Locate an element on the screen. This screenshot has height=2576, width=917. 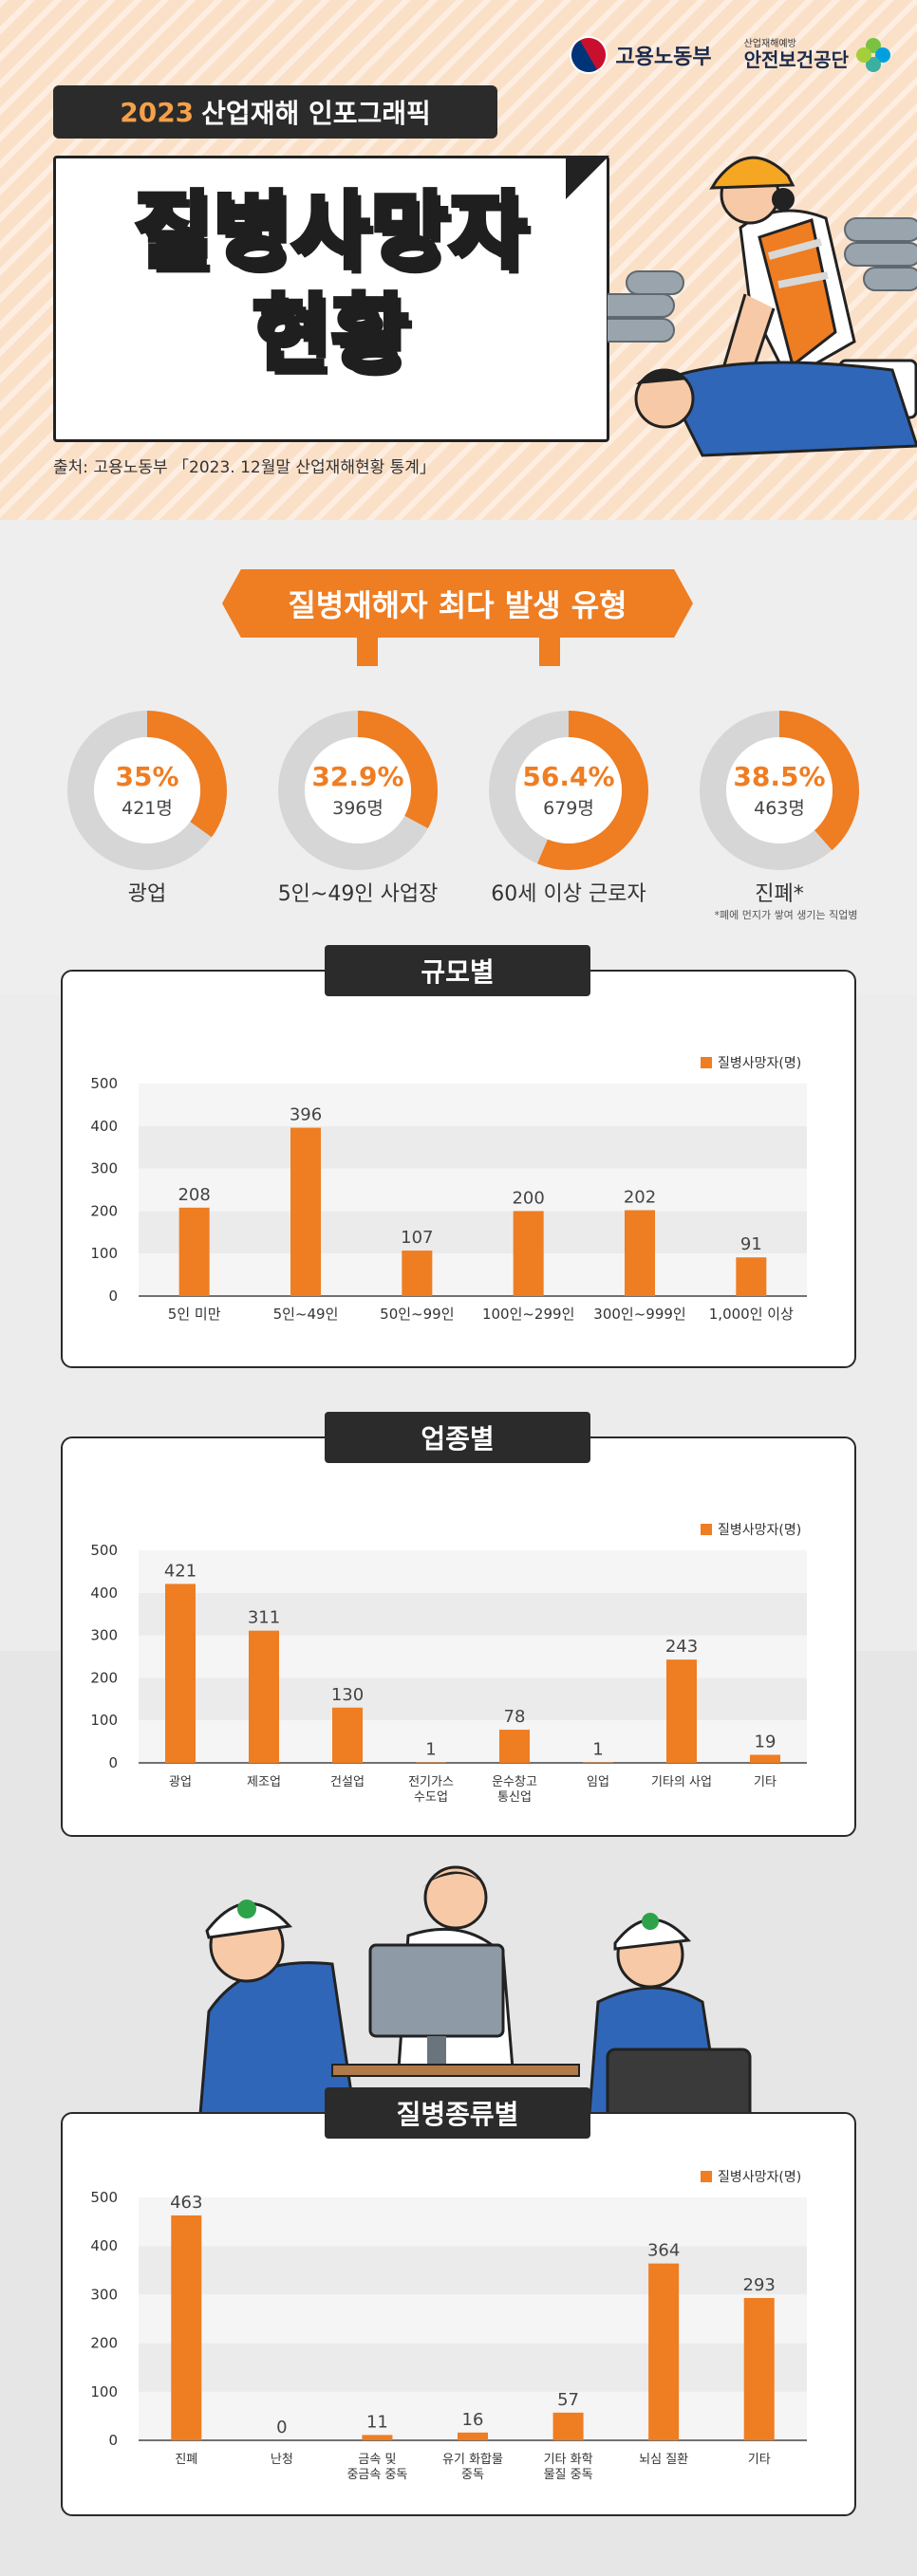
type-donut: 32.9% 396명 is located at coordinates (357, 790).